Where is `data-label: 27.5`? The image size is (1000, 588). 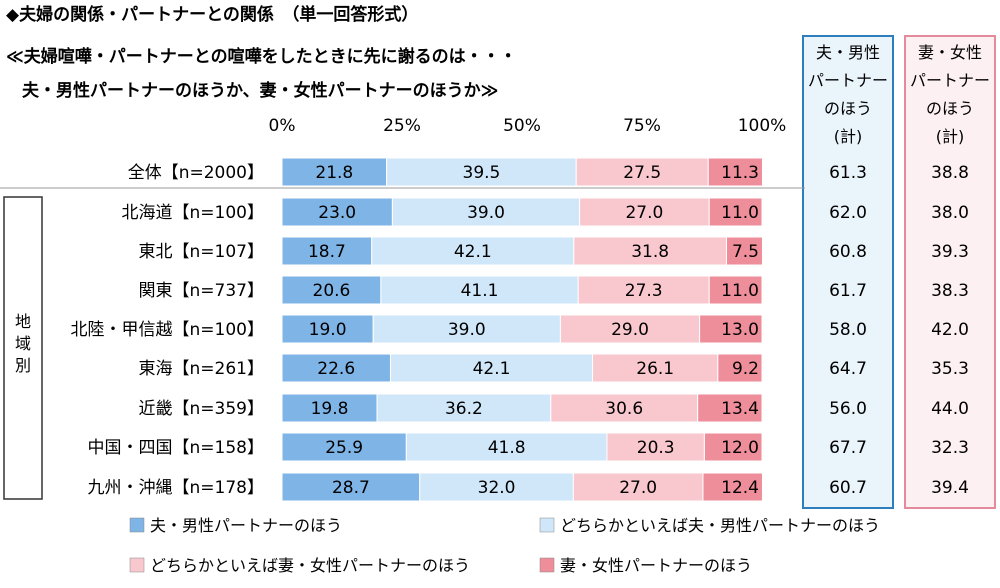 data-label: 27.5 is located at coordinates (642, 173).